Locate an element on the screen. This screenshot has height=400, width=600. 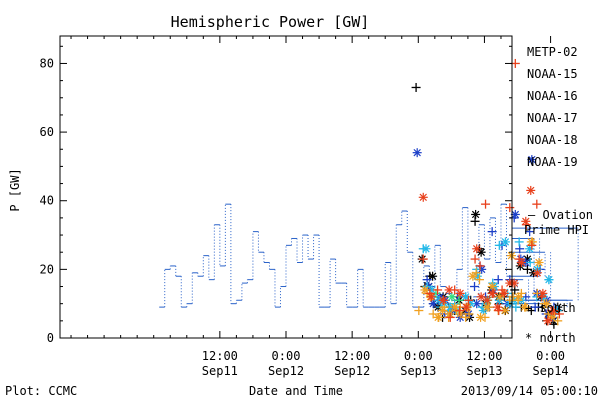
chart-title: Hemispheric Power [GW] is located at coordinates (270, 22).